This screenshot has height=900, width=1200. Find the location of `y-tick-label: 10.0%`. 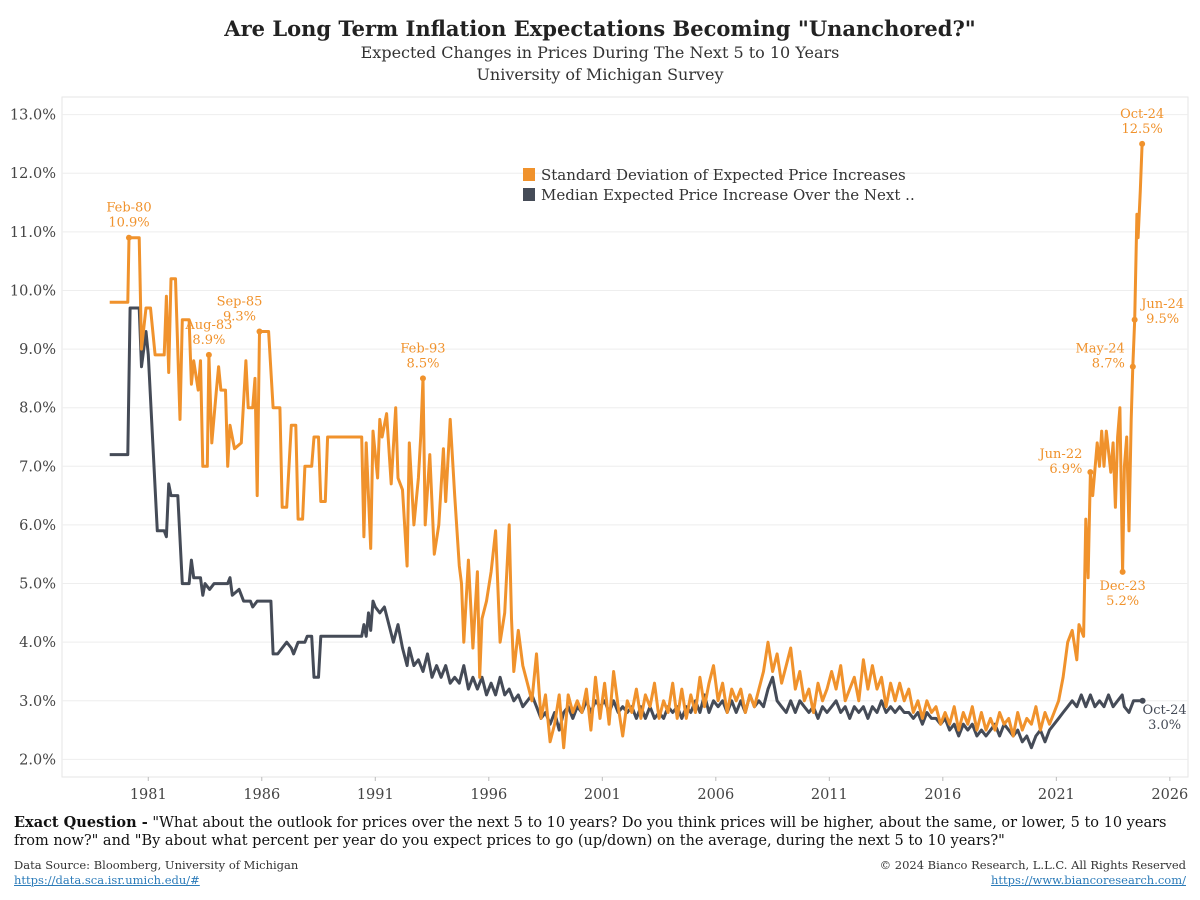

y-tick-label: 10.0% is located at coordinates (33, 291).